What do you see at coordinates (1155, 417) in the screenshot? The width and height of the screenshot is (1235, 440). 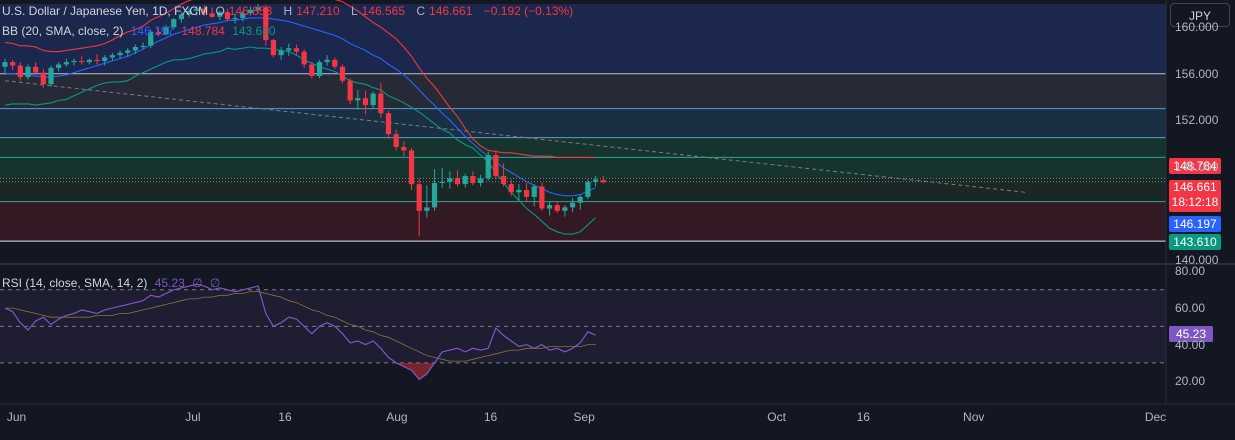 I see `time-axis-tick: Dec` at bounding box center [1155, 417].